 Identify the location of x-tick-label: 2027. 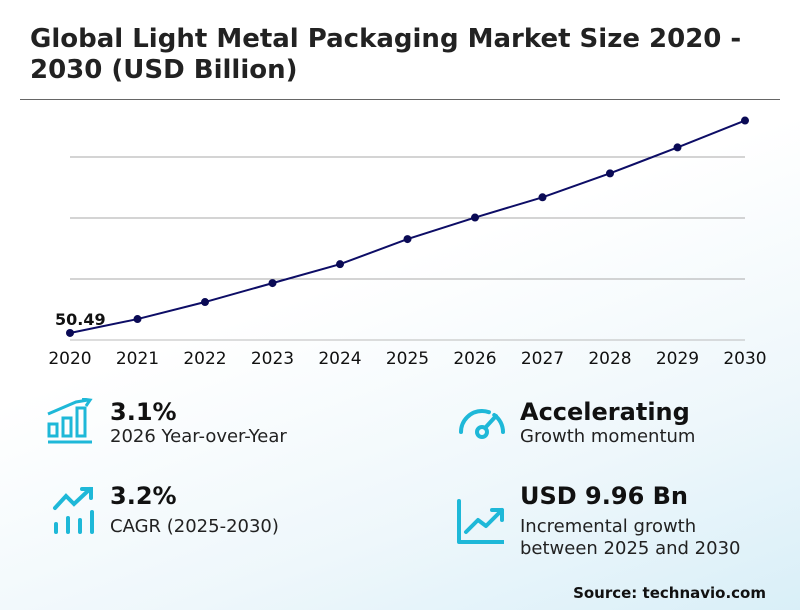
(542, 359).